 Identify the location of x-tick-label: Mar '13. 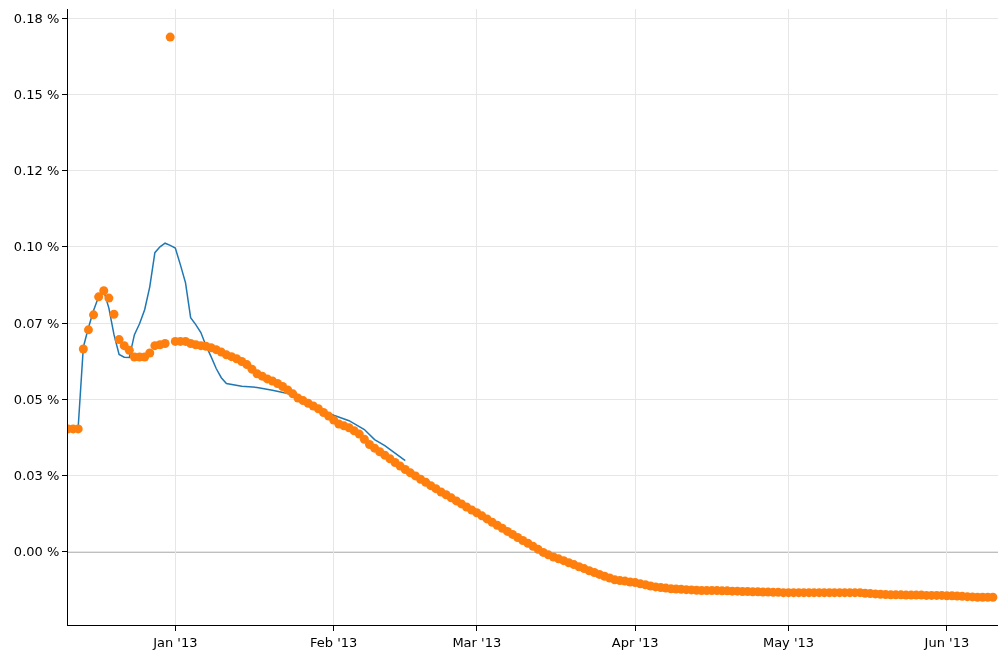
(477, 642).